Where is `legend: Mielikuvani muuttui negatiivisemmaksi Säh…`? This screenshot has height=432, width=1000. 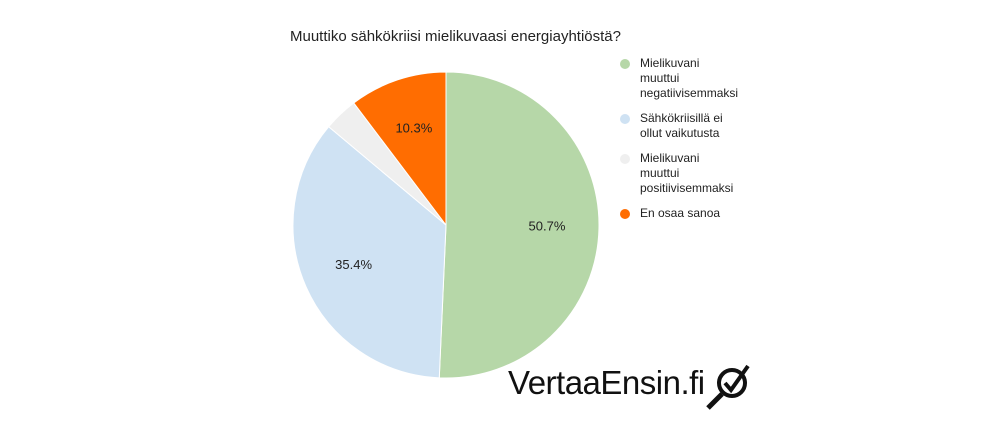
legend: Mielikuvani muuttui negatiivisemmaksi Säh… is located at coordinates (681, 143).